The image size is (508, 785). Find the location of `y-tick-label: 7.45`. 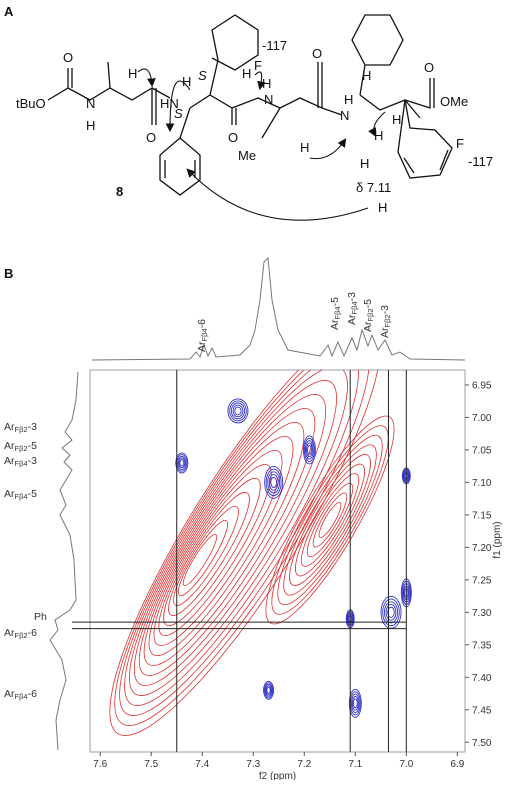

y-tick-label: 7.45 is located at coordinates (482, 710).